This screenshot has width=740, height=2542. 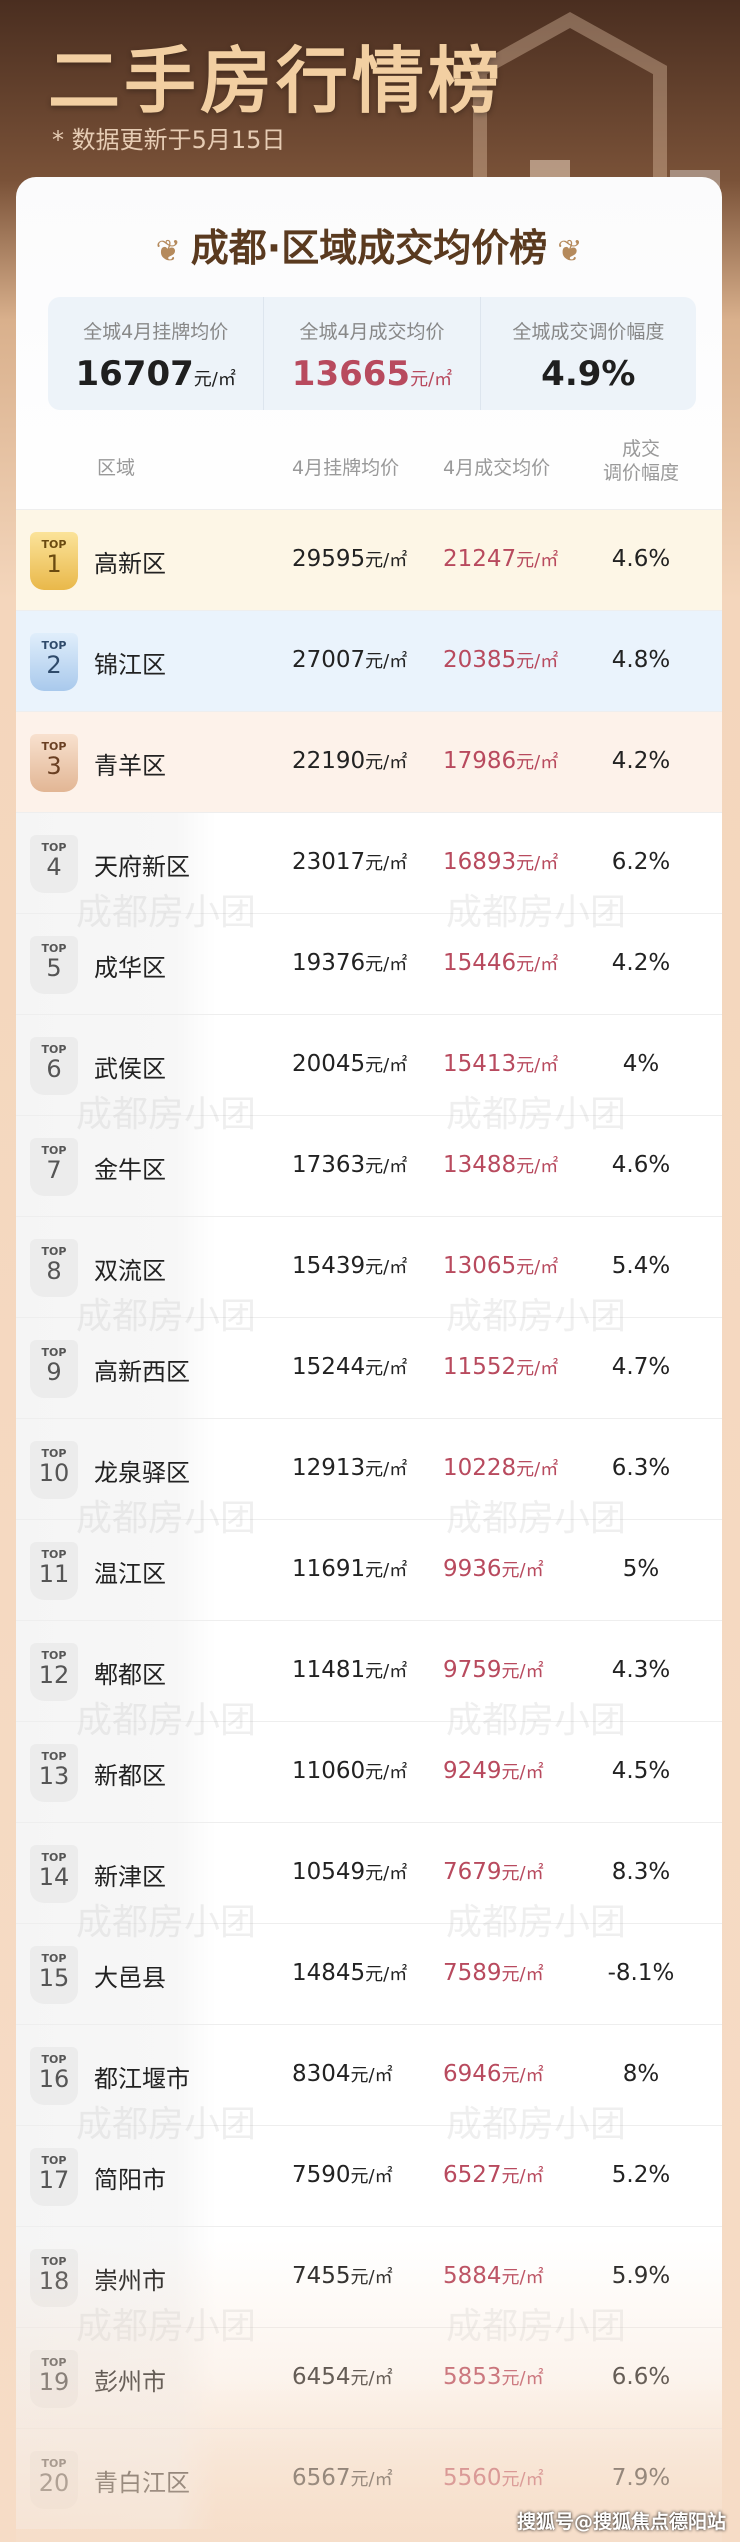 What do you see at coordinates (472, 1670) in the screenshot?
I see `deal-value: 9759` at bounding box center [472, 1670].